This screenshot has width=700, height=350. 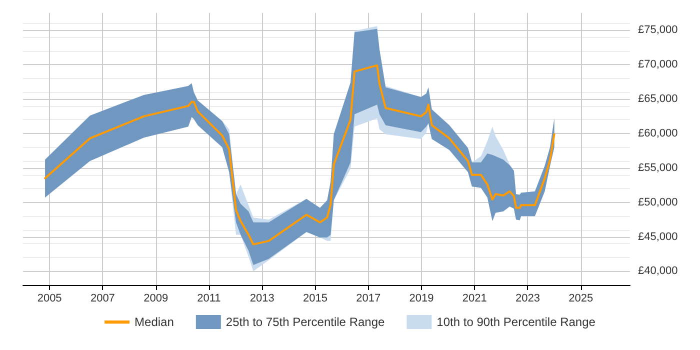 What do you see at coordinates (527, 298) in the screenshot?
I see `x-tick-label: 2023` at bounding box center [527, 298].